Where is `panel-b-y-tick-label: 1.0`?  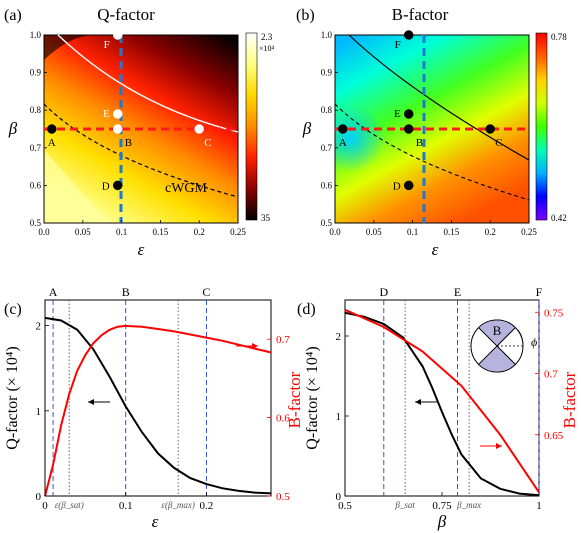 panel-b-y-tick-label: 1.0 is located at coordinates (327, 35).